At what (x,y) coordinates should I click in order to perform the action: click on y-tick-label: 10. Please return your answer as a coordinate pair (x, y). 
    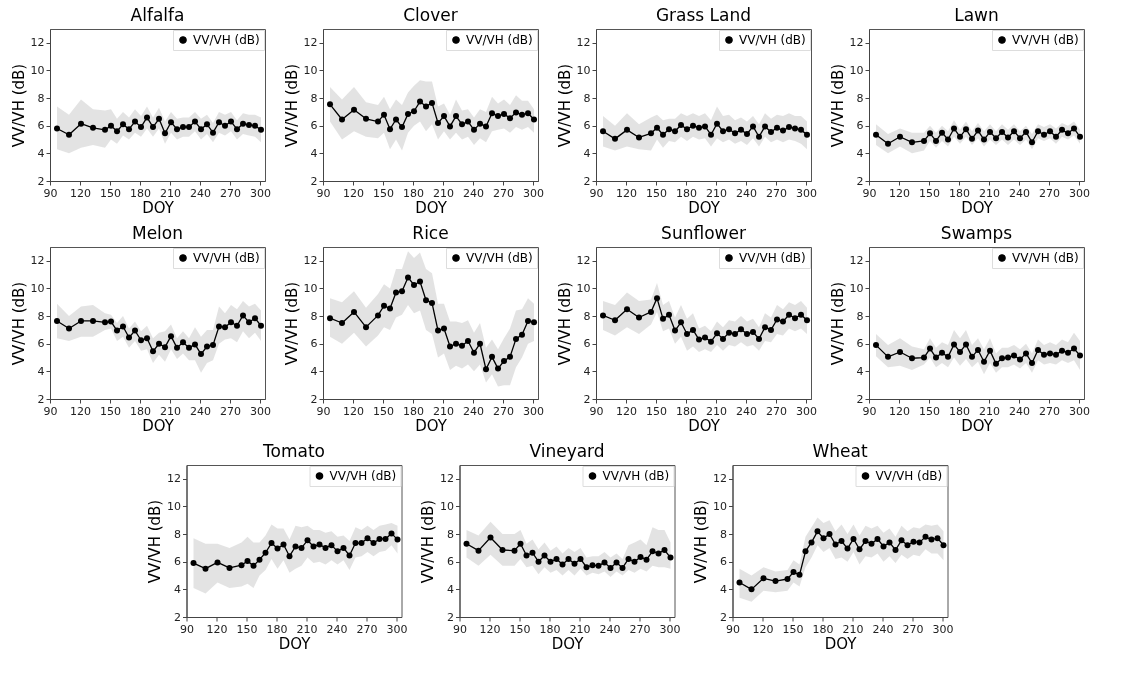
    Looking at the image, I should click on (856, 288).